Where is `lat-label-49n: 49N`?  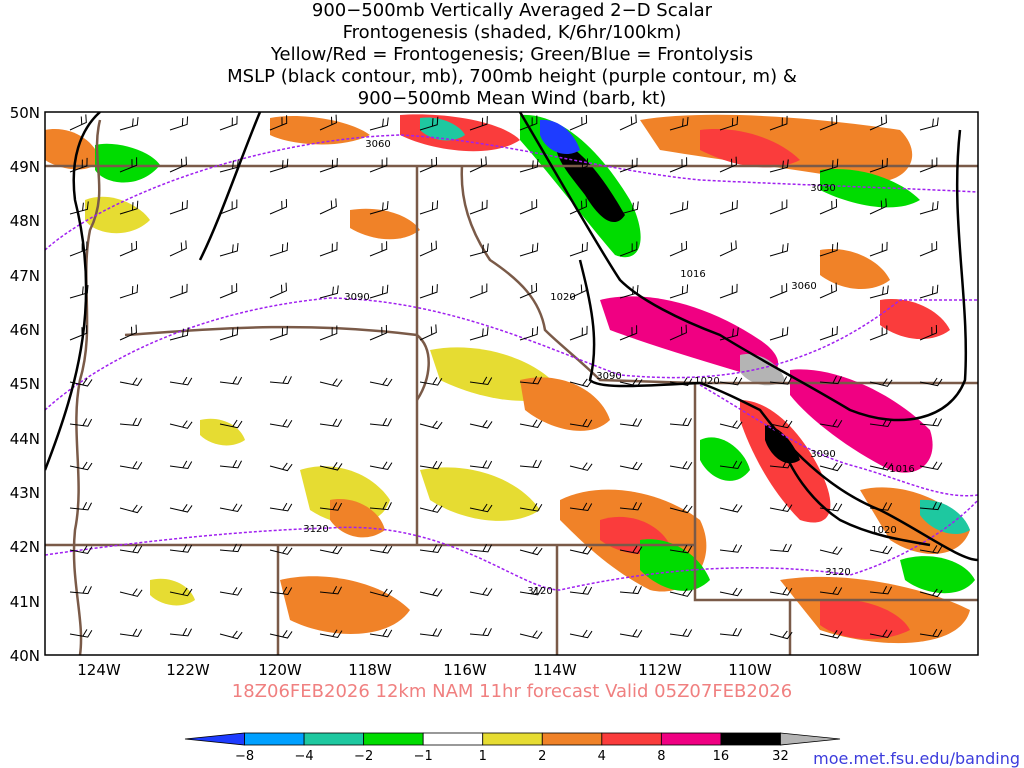
lat-label-49n: 49N is located at coordinates (25, 167).